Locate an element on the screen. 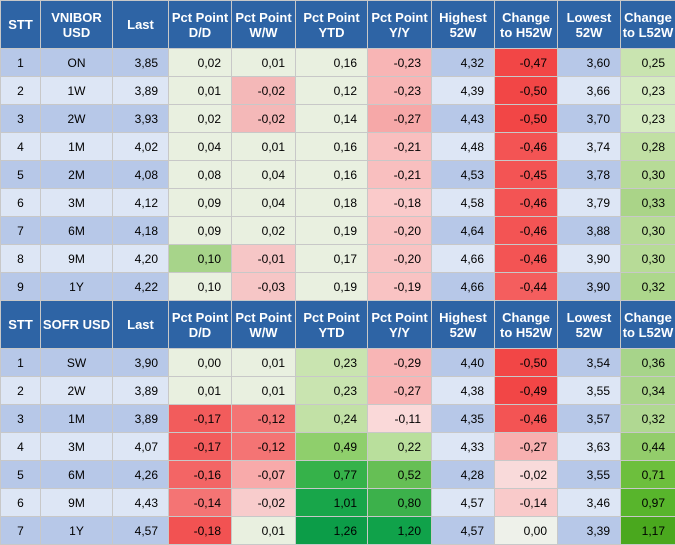 Image resolution: width=675 pixels, height=545 pixels. cell-h52: 4,43 is located at coordinates (463, 119).